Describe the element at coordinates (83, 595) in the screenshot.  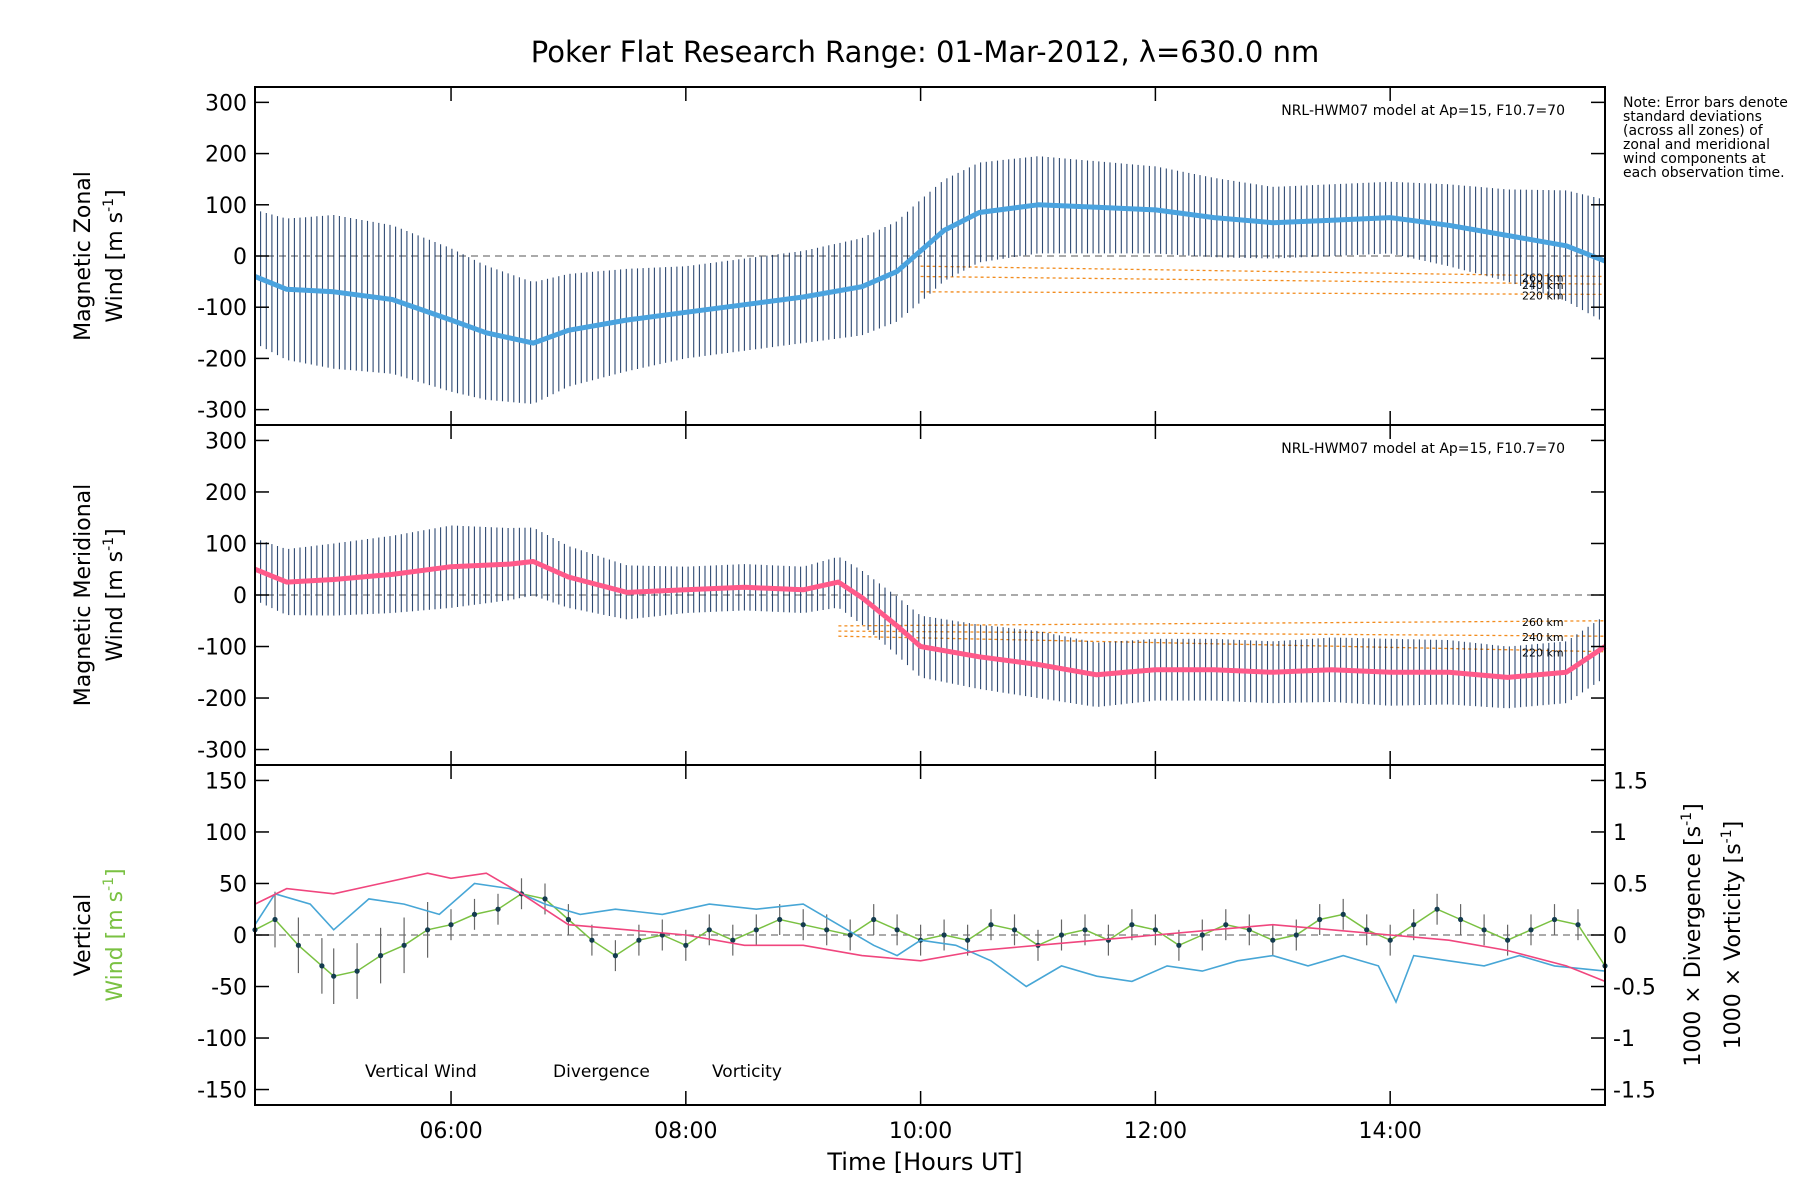
I see `meridional-y-label-line1: Magnetic Meridional` at that location.